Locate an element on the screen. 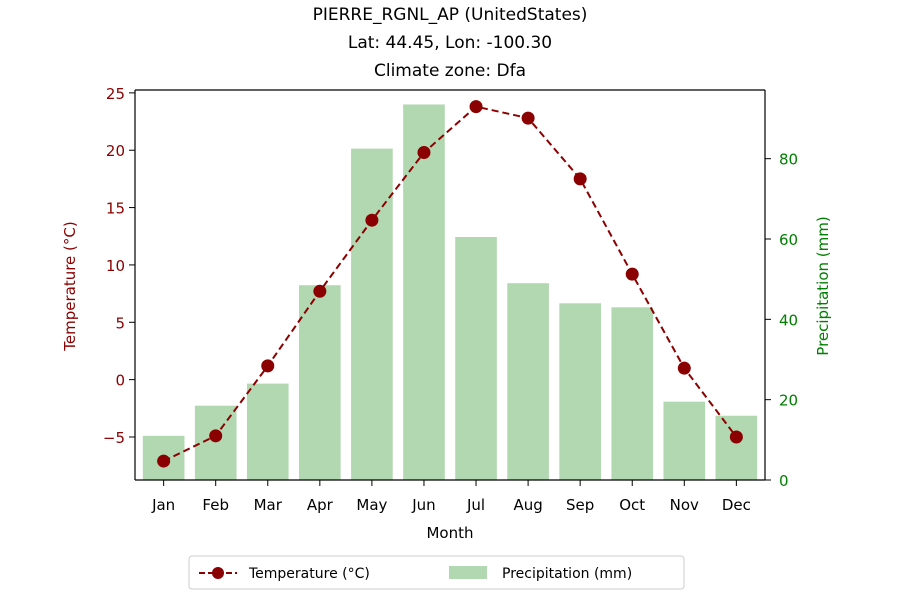 The width and height of the screenshot is (900, 600). precipitation-bar-may is located at coordinates (372, 314).